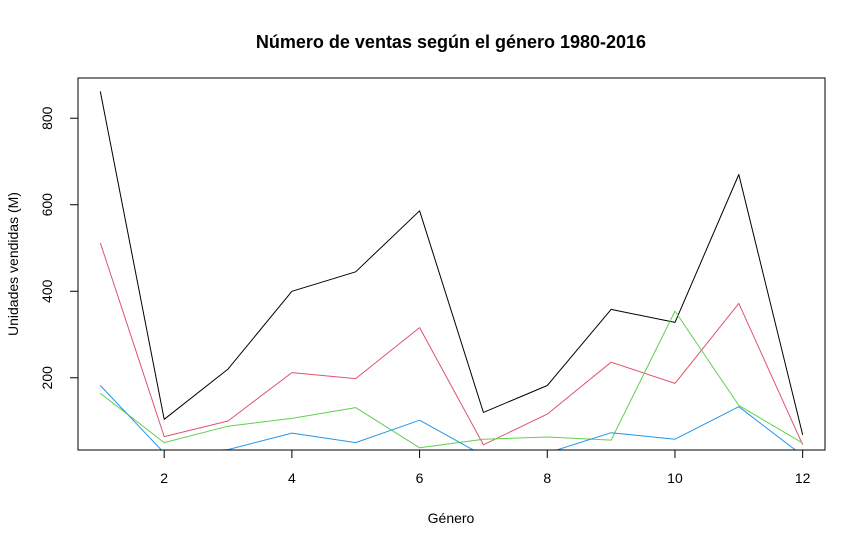  I want to click on x-axis-label: Género, so click(451, 518).